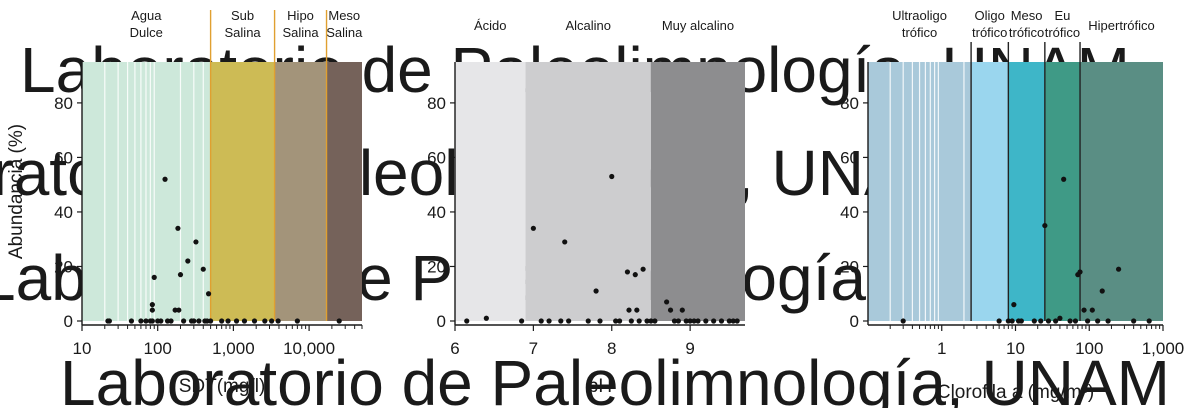  What do you see at coordinates (919, 15) in the screenshot?
I see `zone-label: Ultraoligo` at bounding box center [919, 15].